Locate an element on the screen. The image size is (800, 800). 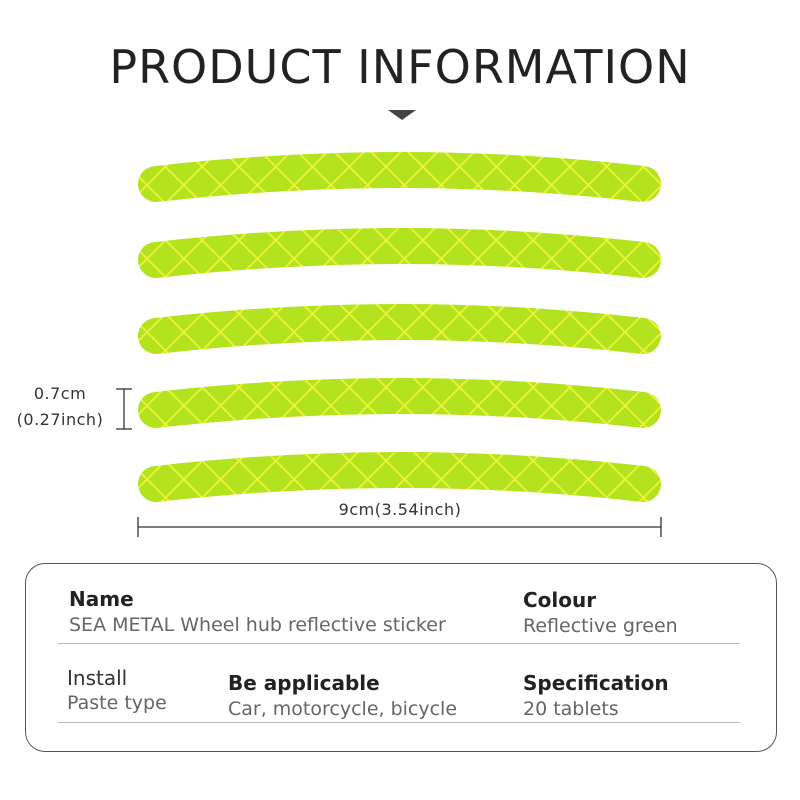
install-value: Paste type is located at coordinates (117, 703).